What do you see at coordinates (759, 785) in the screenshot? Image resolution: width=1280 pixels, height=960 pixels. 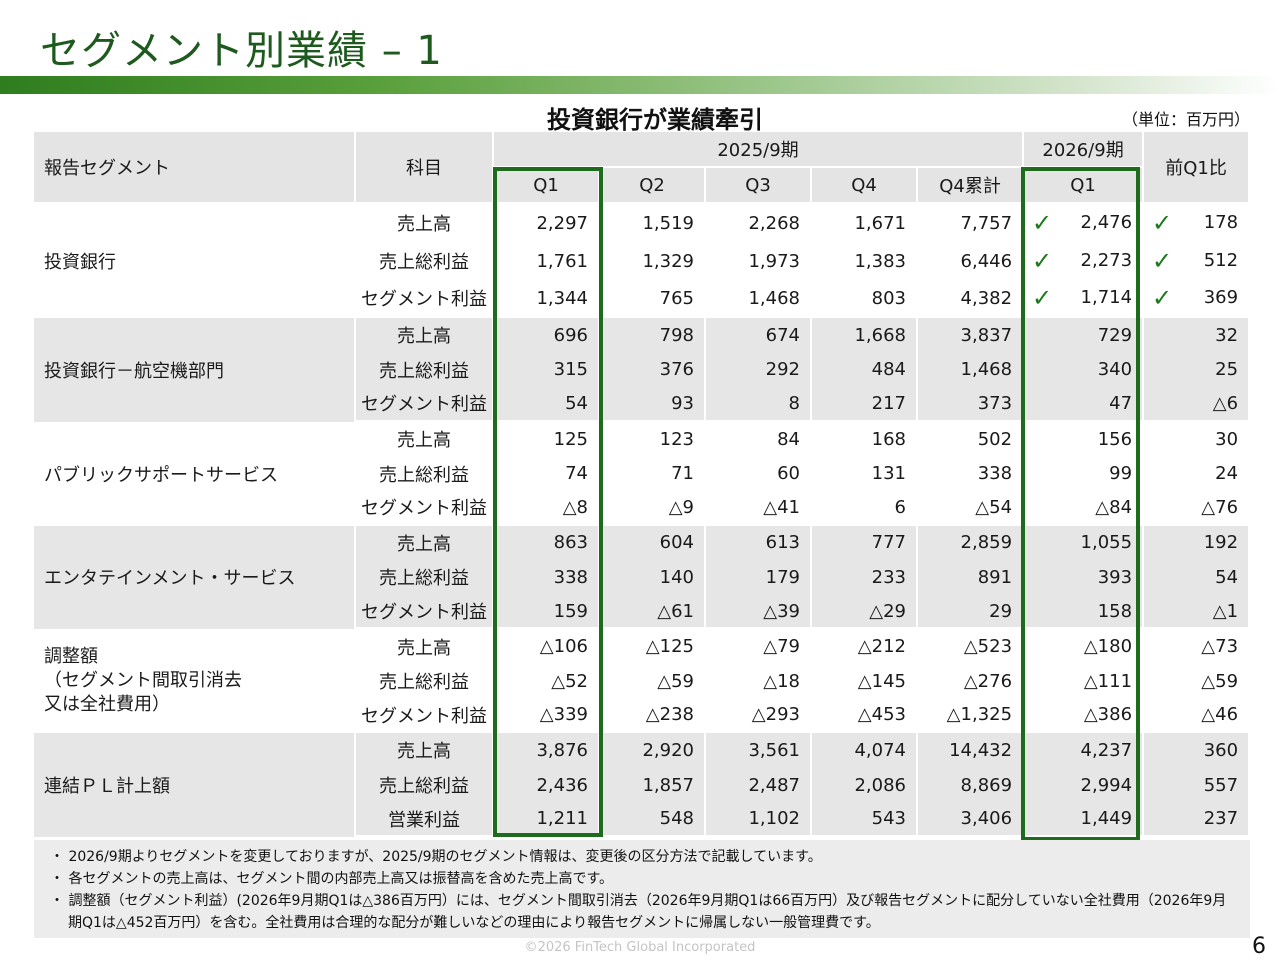 I see `cell-2025-q3: 2,487` at bounding box center [759, 785].